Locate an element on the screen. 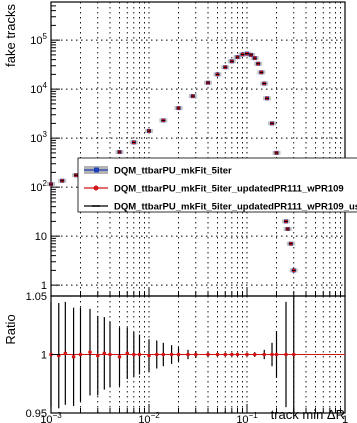  ratio-plot-y-ticks: 0.95 1 1.05 is located at coordinates (43, 355).